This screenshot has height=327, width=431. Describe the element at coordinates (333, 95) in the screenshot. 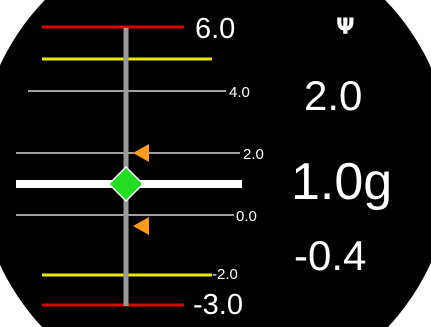

I see `max-recorded-readout: 2.0` at that location.